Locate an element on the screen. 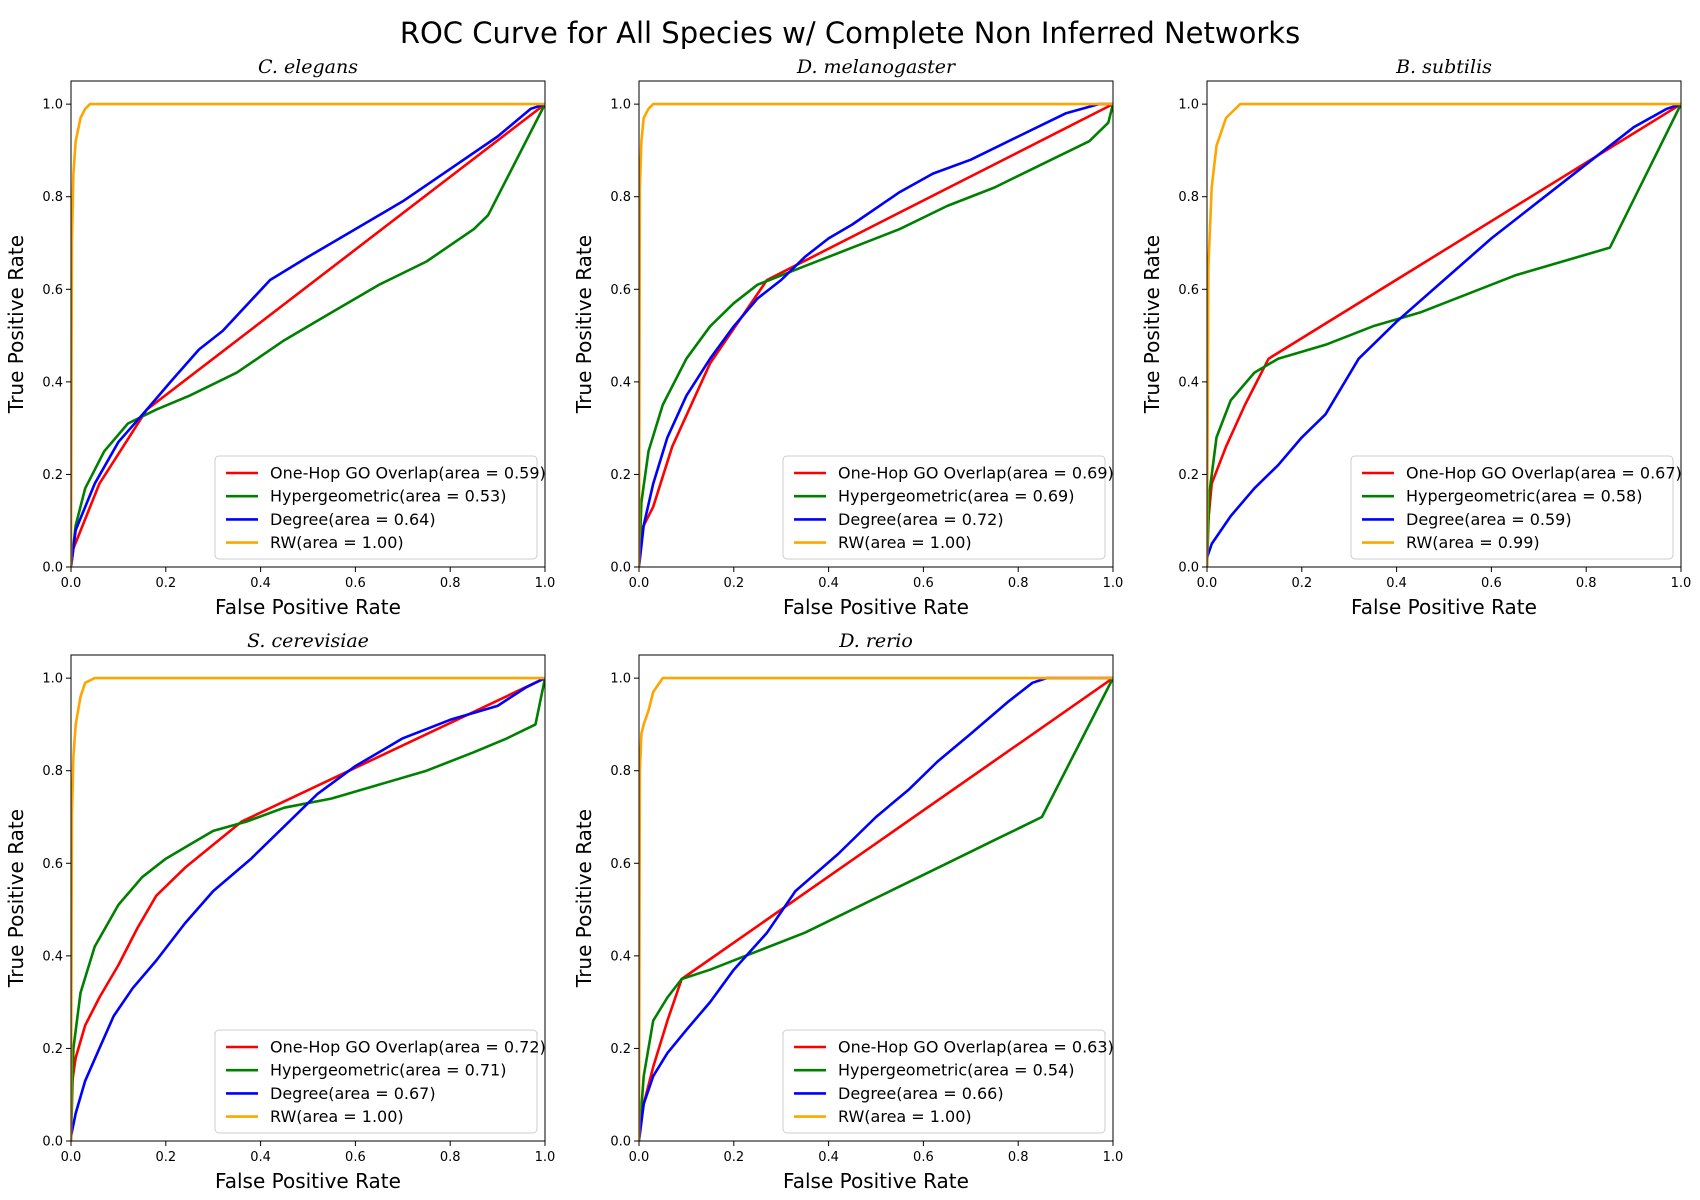 The width and height of the screenshot is (1700, 1200). panel-title: D. melanogaster is located at coordinates (876, 67).